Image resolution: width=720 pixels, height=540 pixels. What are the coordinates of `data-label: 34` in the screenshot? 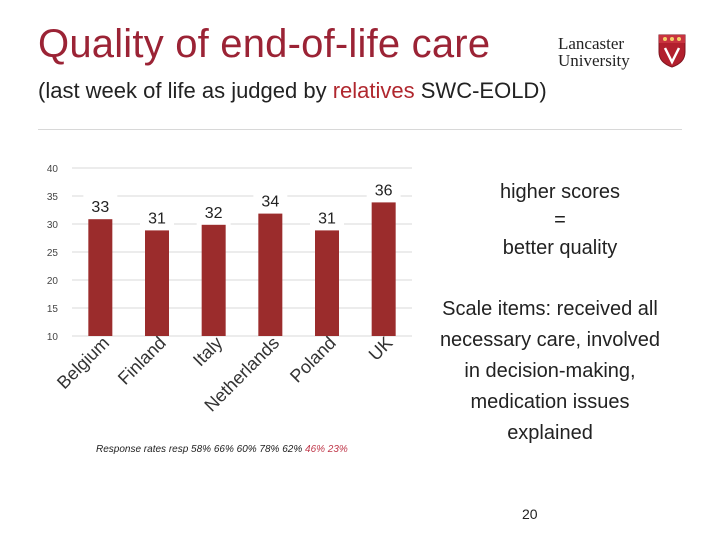 It's located at (270, 202).